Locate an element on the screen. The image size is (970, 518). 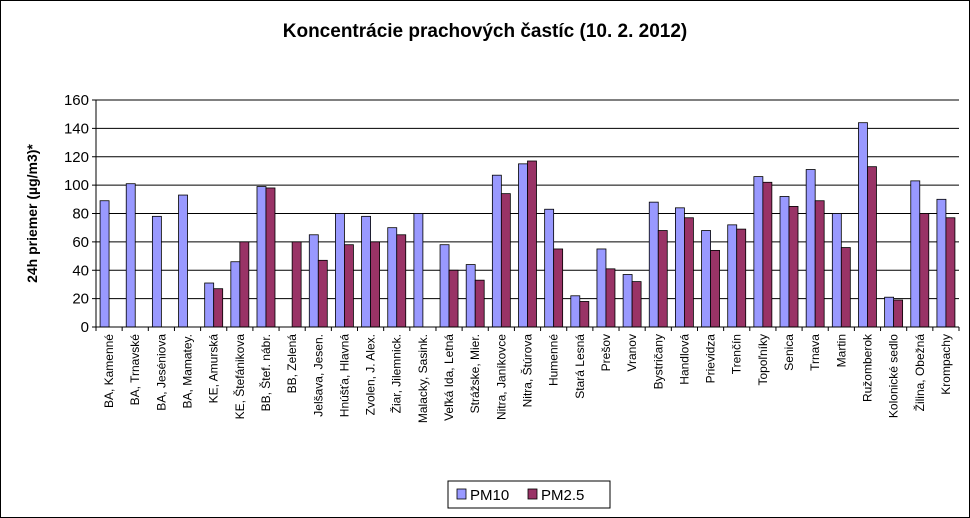
x-tick-label: Krompachy is located at coordinates (946, 364).